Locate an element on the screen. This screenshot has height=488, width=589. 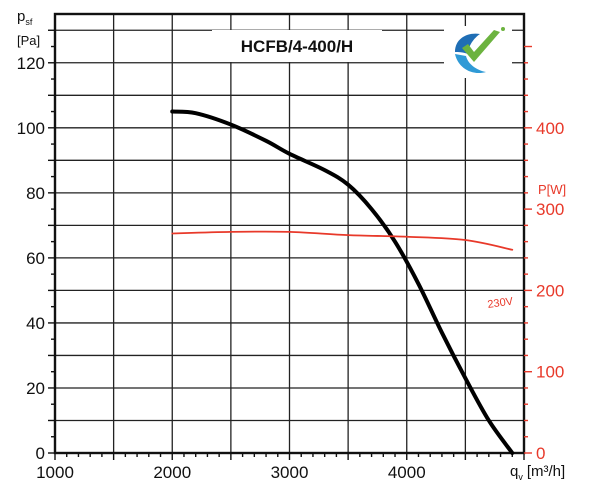
power-curve-line is located at coordinates (342, 240).